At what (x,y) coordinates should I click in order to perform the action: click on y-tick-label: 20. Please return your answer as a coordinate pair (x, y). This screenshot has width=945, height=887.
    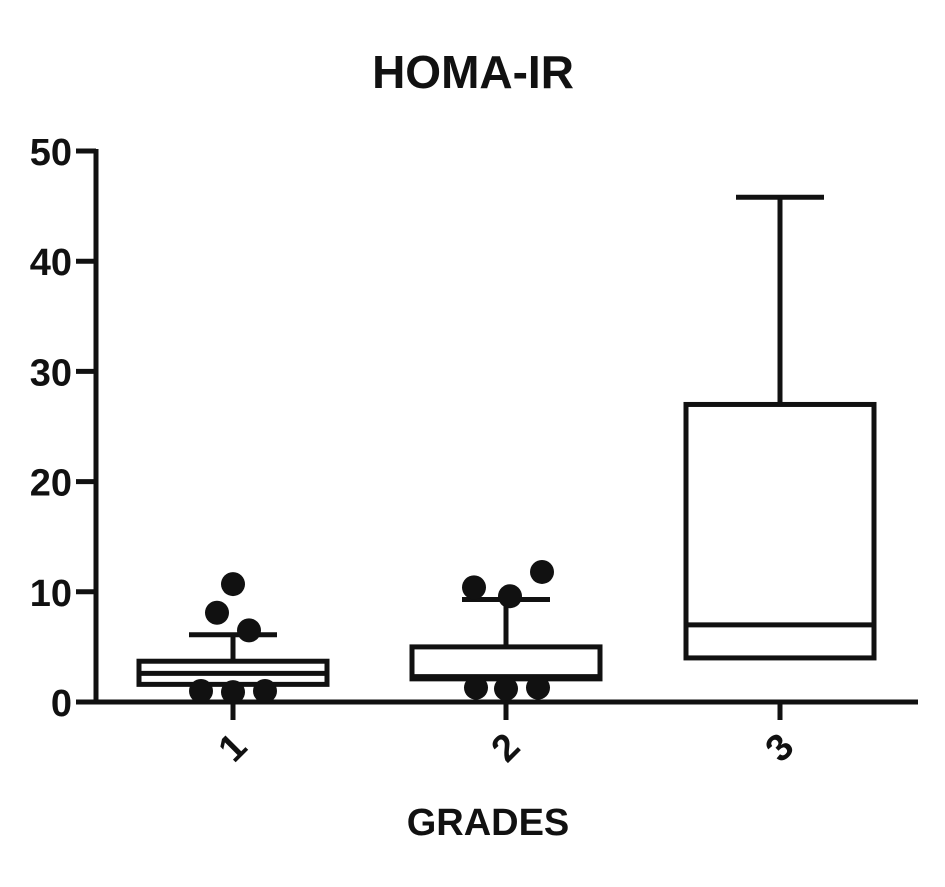
    Looking at the image, I should click on (51, 484).